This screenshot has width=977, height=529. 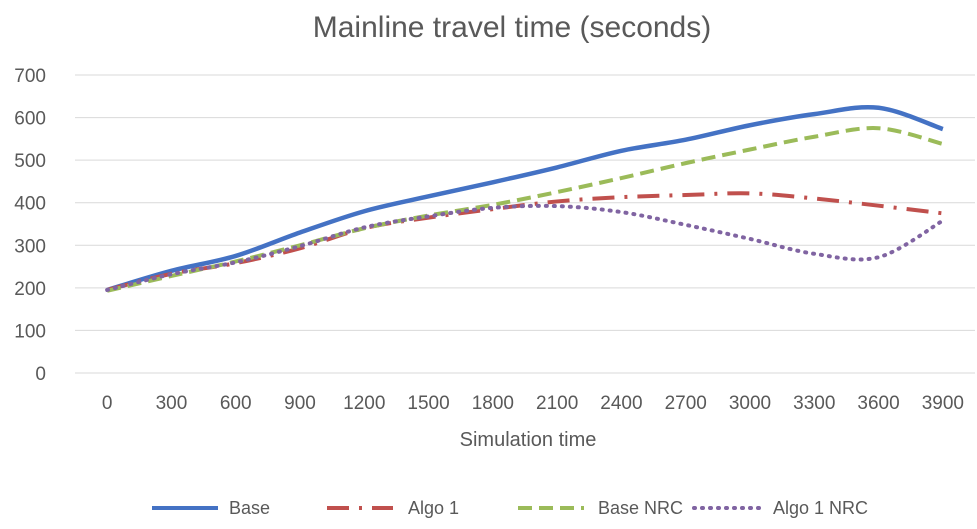 I want to click on legend-label: Base NRC, so click(x=640, y=508).